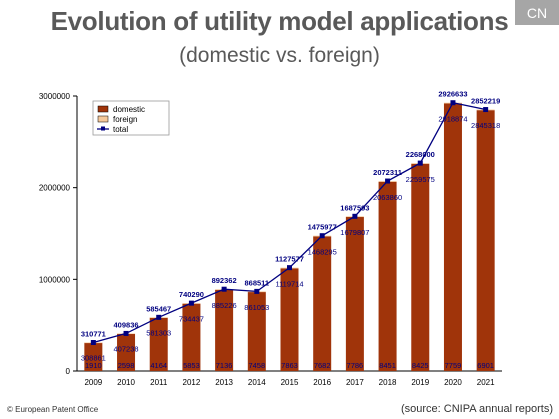  I want to click on total-label: 2072311, so click(387, 172).